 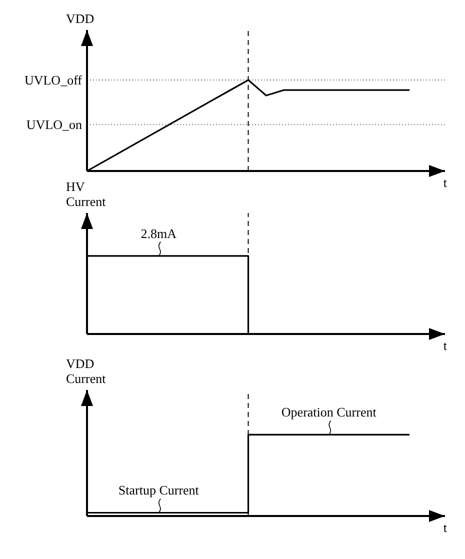 What do you see at coordinates (86, 194) in the screenshot?
I see `y-axis-title: HV Current` at bounding box center [86, 194].